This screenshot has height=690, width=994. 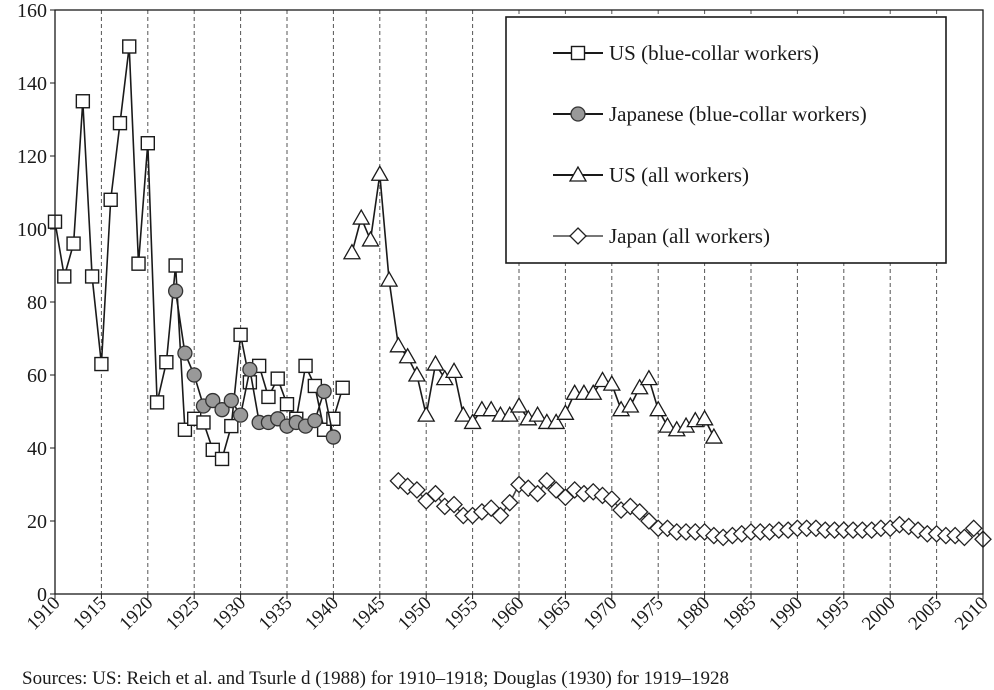 What do you see at coordinates (925, 614) in the screenshot?
I see `x-tick-label: 2005` at bounding box center [925, 614].